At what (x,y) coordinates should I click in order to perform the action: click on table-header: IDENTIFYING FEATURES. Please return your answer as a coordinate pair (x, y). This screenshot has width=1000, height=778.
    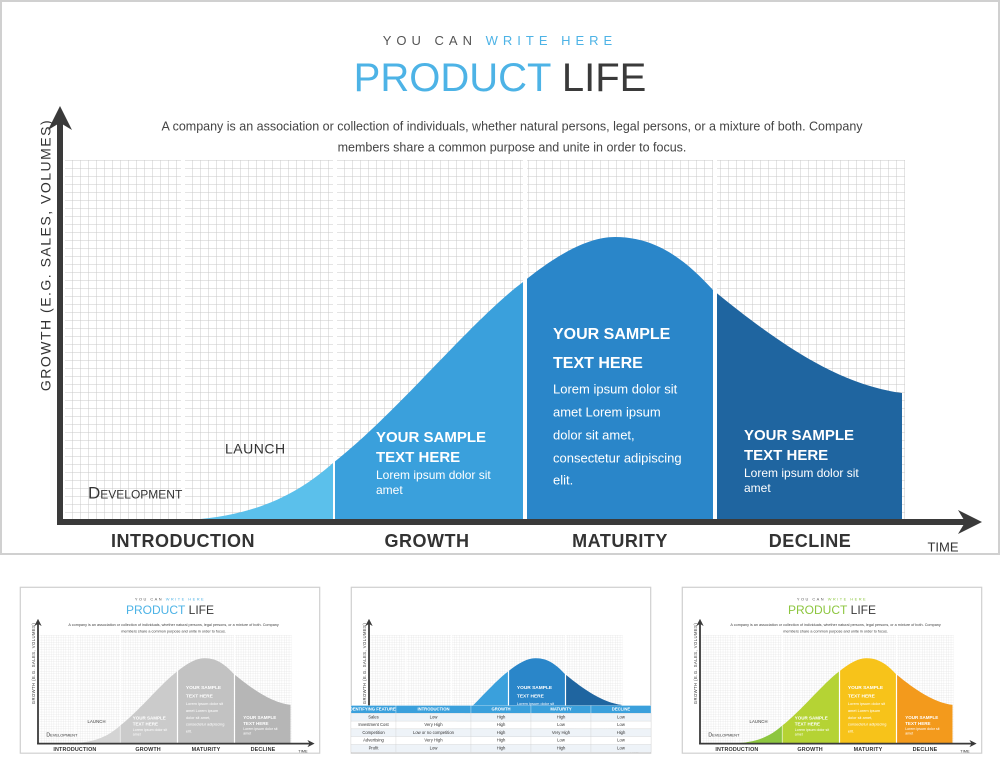
    Looking at the image, I should click on (374, 709).